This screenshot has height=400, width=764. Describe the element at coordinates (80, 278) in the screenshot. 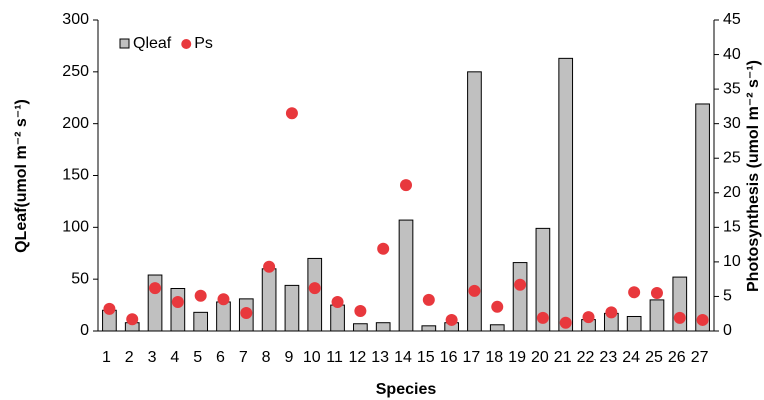

I see `y-tick-label: 50` at that location.